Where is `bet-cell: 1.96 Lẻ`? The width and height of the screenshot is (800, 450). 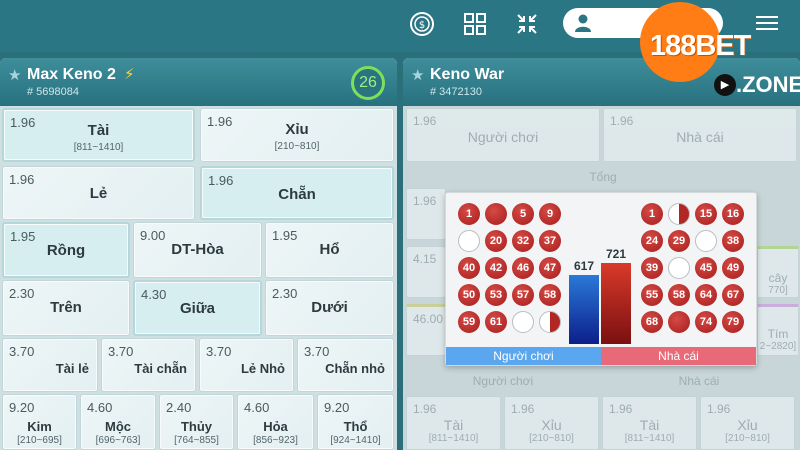
bet-cell: 1.96 Lẻ is located at coordinates (98, 193).